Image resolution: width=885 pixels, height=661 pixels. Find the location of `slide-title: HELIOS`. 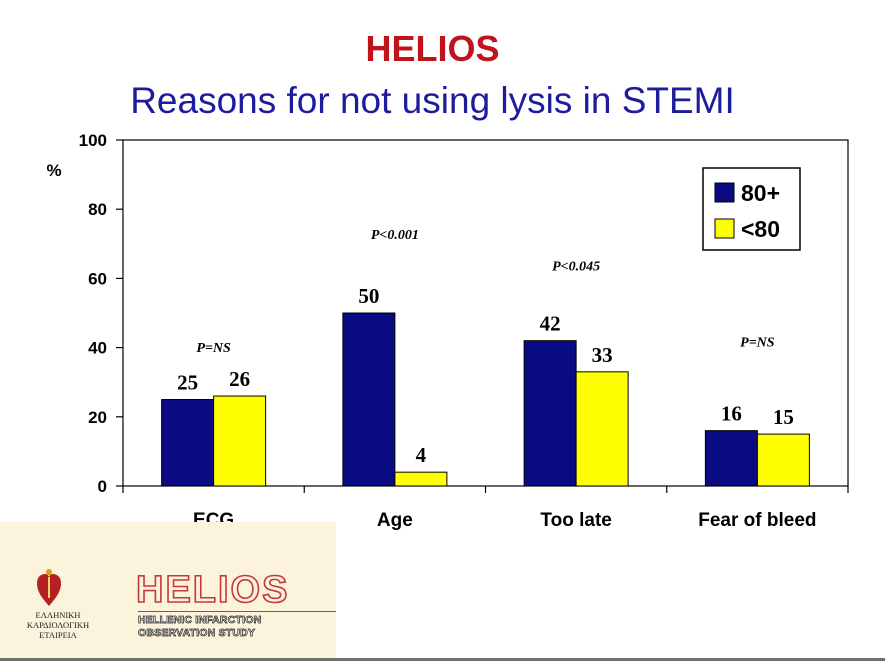

slide-title: HELIOS is located at coordinates (432, 48).